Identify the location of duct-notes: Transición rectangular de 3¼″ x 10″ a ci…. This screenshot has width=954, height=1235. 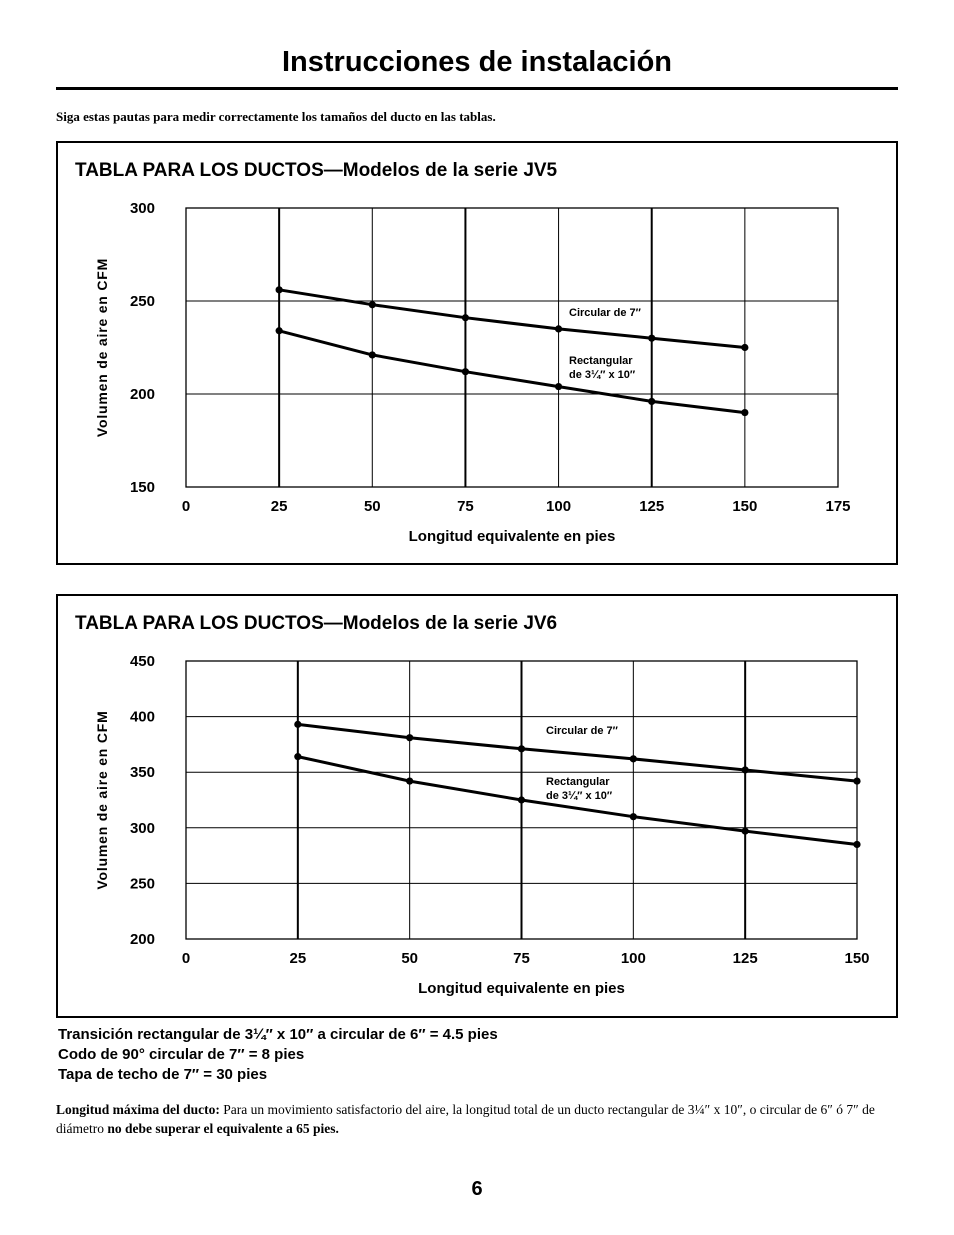
(278, 1055).